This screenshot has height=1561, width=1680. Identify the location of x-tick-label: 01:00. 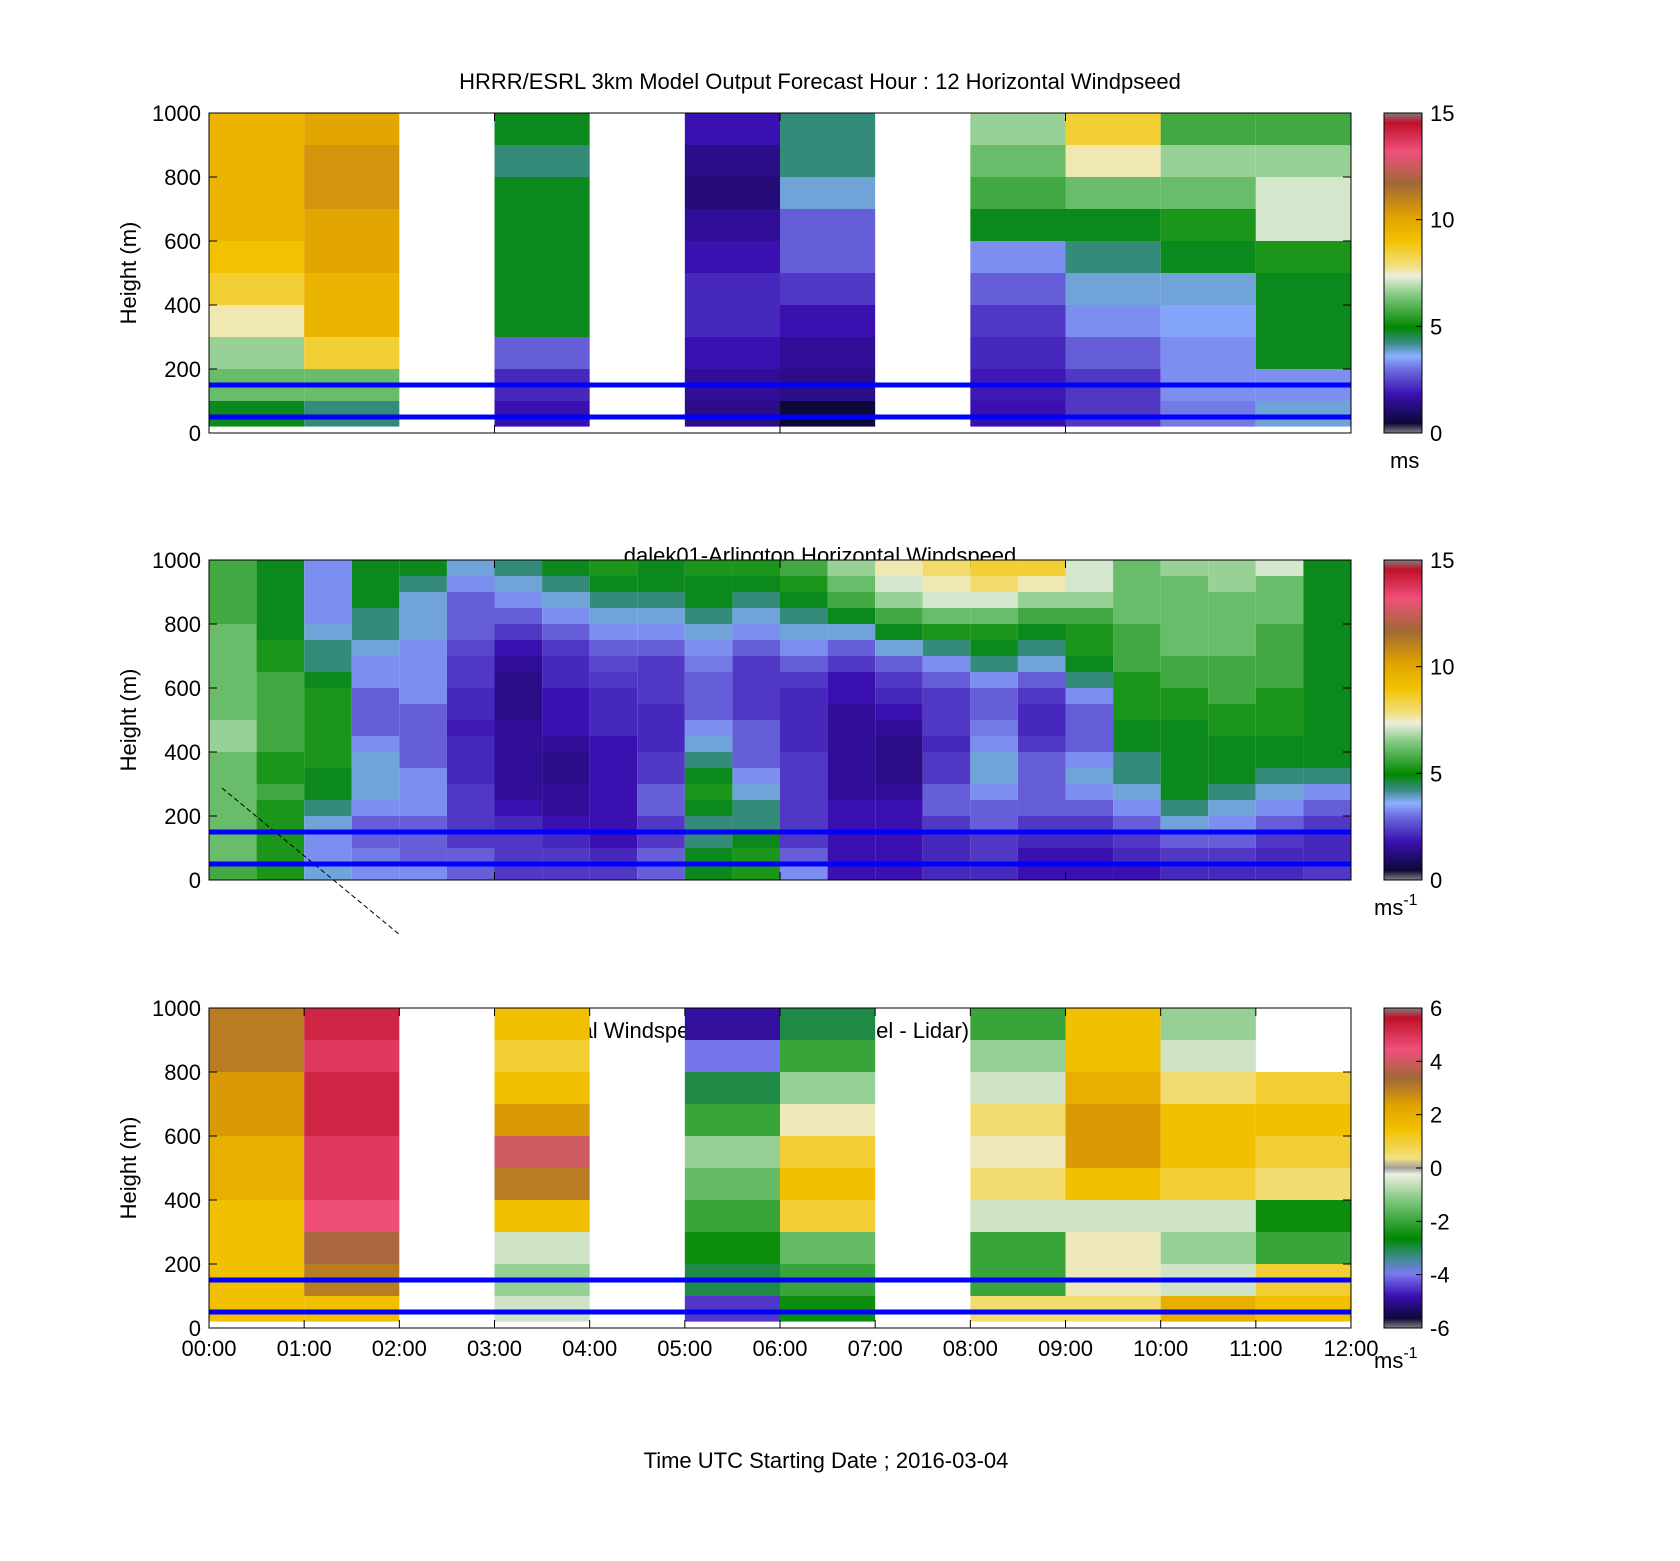
(304, 1348).